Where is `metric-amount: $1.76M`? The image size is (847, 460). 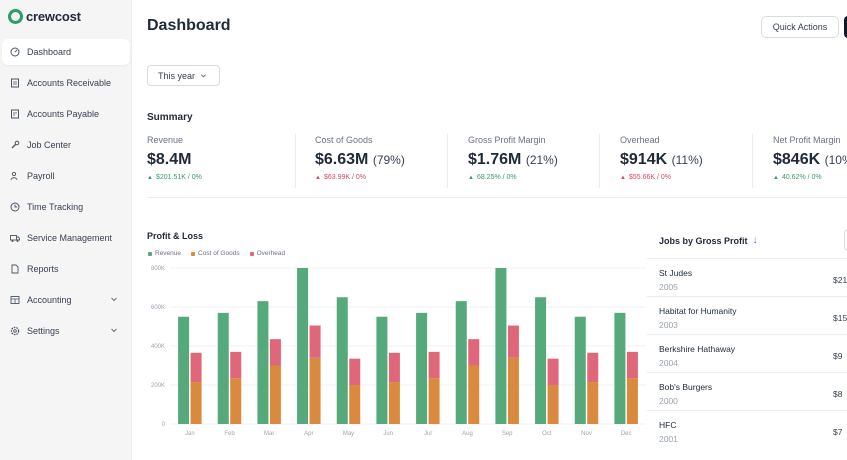
metric-amount: $1.76M is located at coordinates (495, 159).